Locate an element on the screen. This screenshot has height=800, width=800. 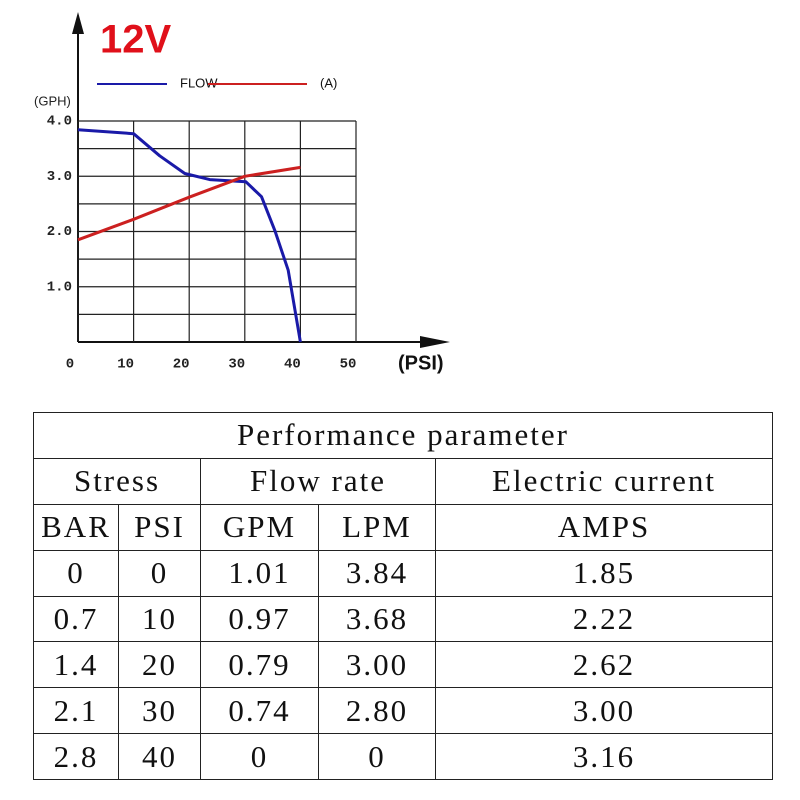
chart-title: 12V is located at coordinates (135, 40).